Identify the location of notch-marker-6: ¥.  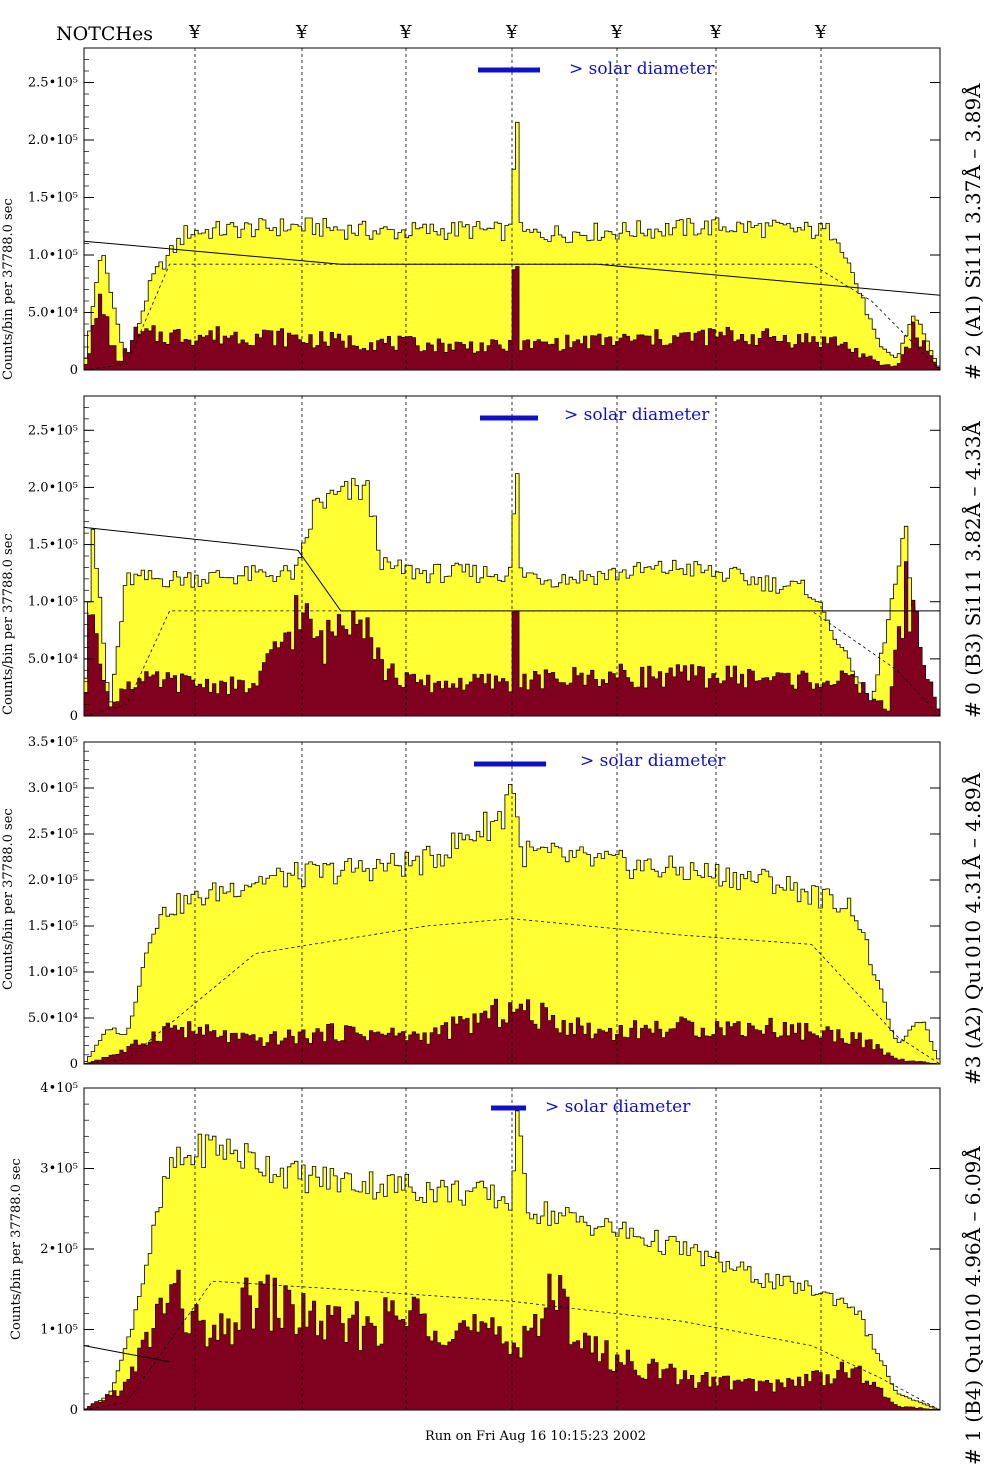
(715, 32).